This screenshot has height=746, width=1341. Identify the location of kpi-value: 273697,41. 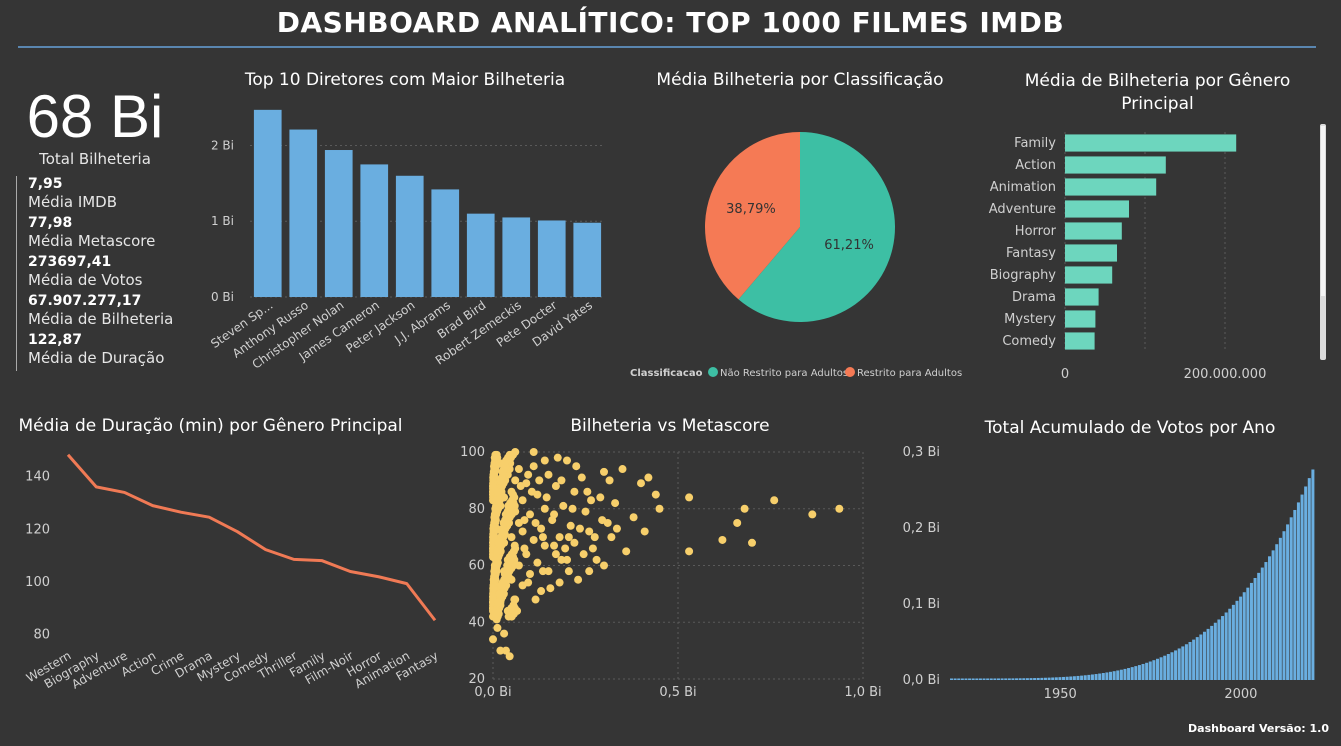
(70, 262).